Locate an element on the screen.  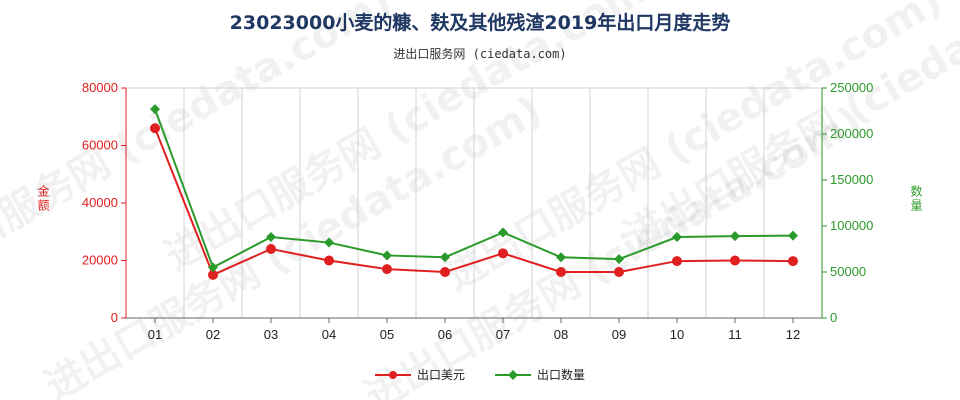
x-tick-label: 03 is located at coordinates (271, 334).